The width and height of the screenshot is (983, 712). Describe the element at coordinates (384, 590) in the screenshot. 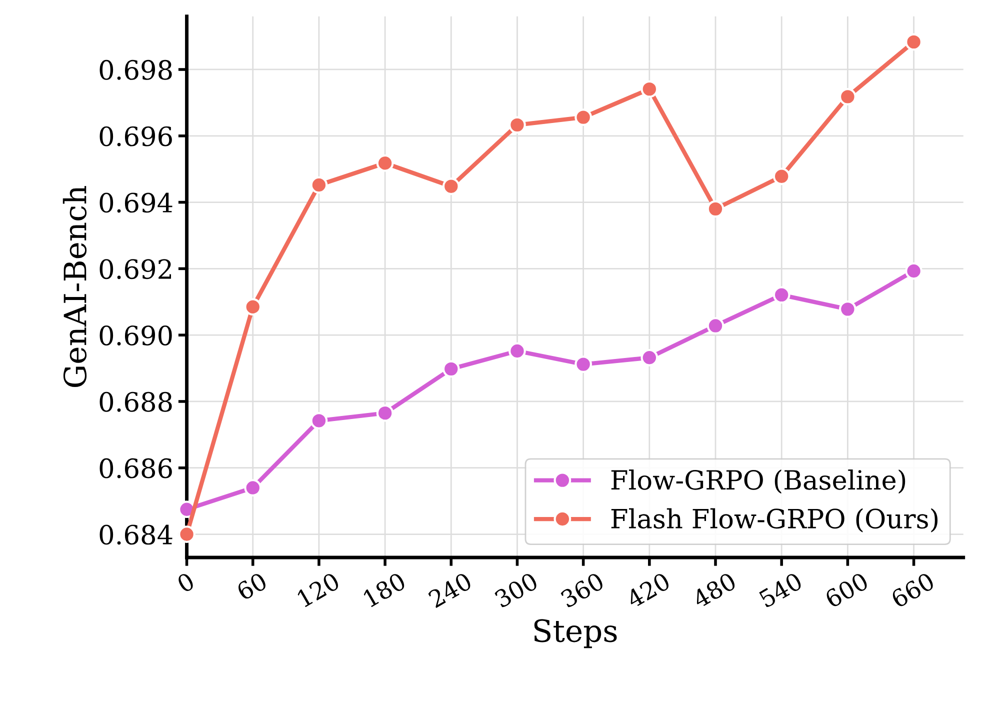

I see `x-tick-label: 180` at that location.